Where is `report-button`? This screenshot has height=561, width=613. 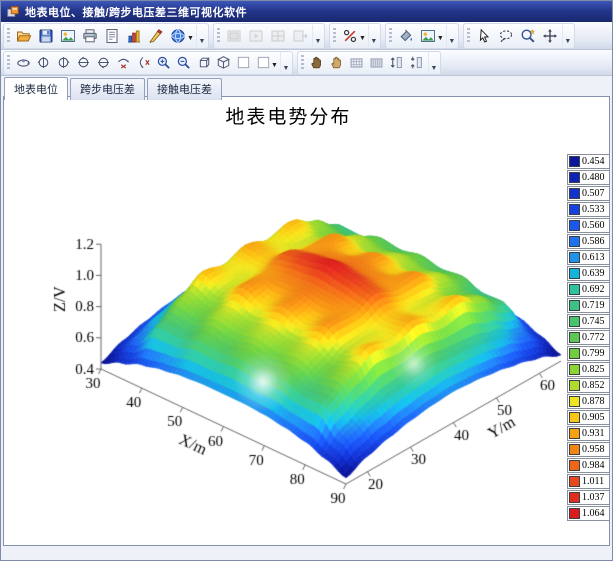
report-button is located at coordinates (112, 35).